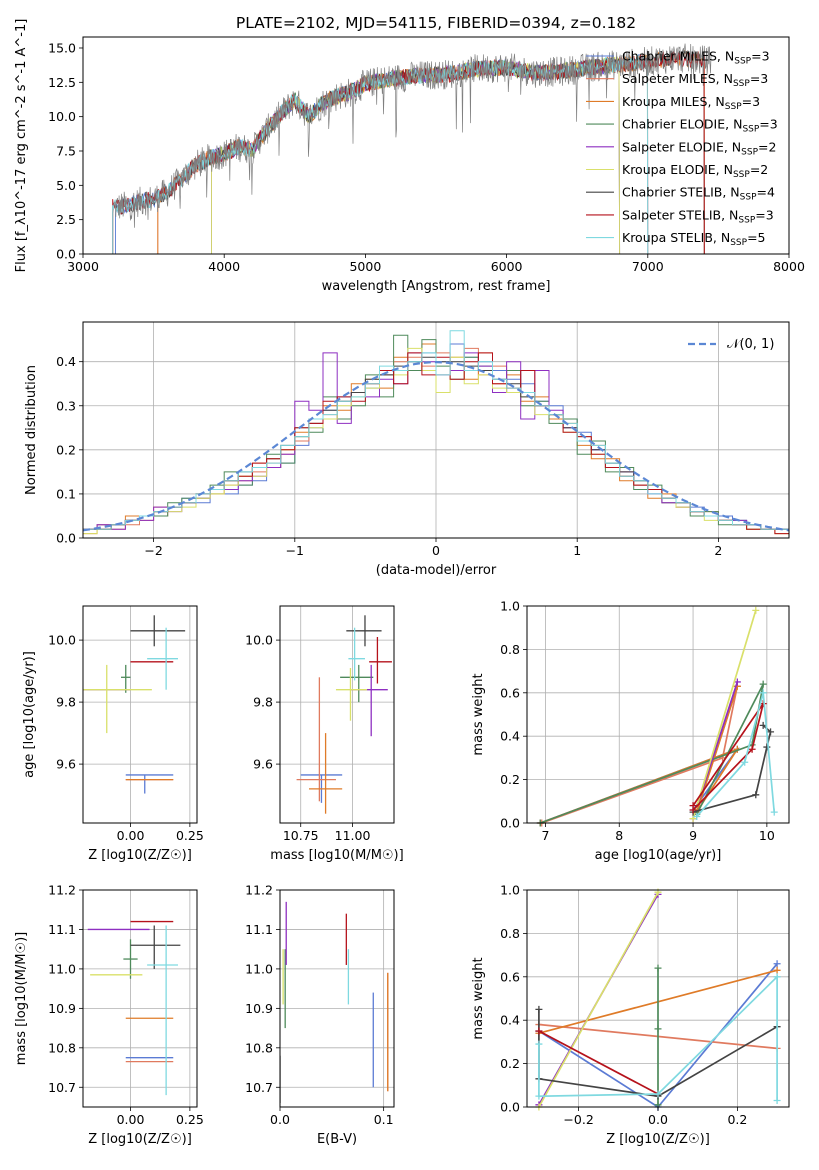 This screenshot has height=1170, width=819. Describe the element at coordinates (66, 493) in the screenshot. I see `y-tick-label: 0.1` at that location.